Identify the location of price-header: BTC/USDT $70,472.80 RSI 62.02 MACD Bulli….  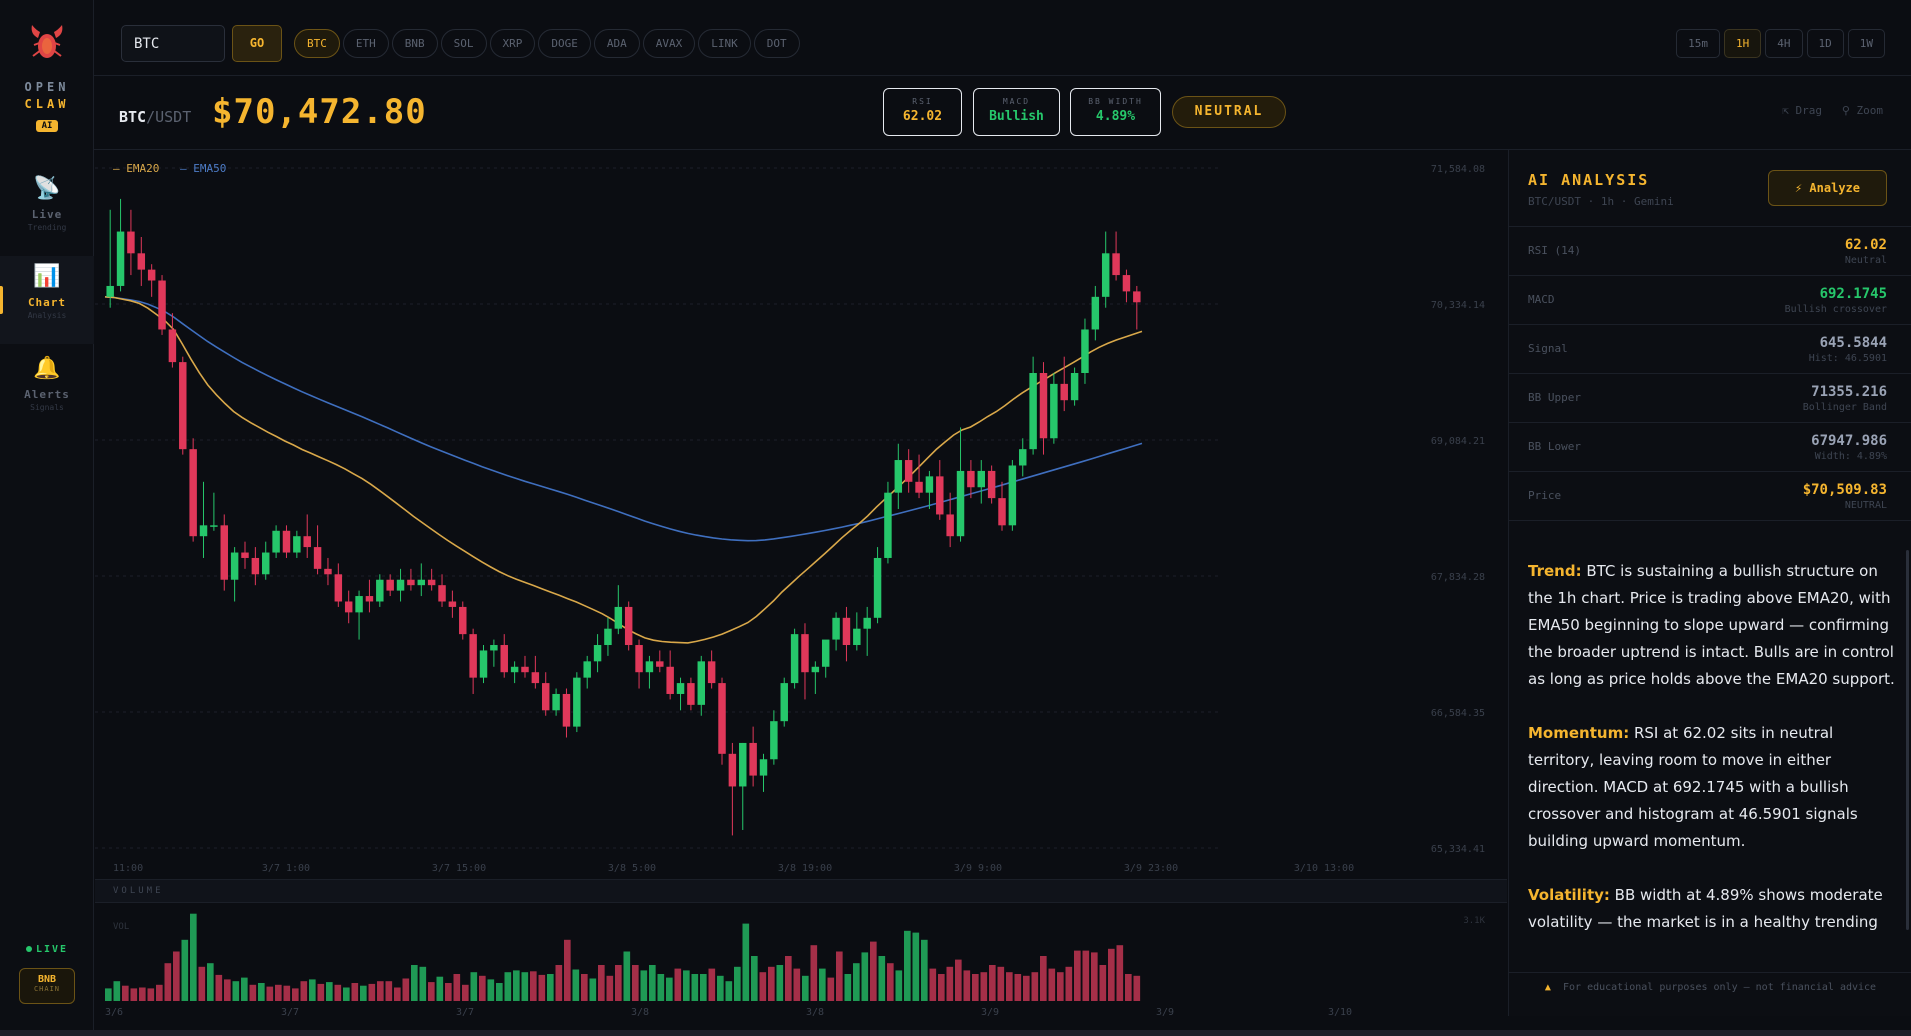
(1002, 113).